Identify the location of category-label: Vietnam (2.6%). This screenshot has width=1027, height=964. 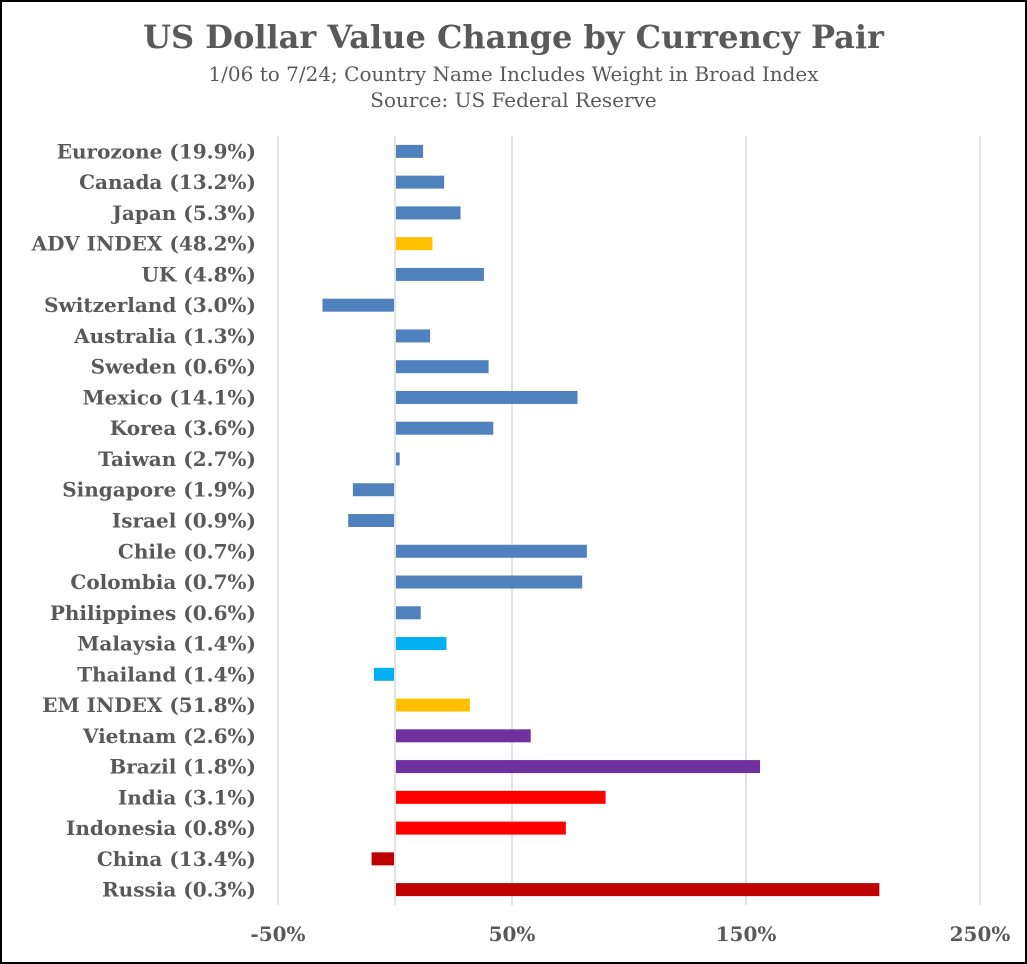
(169, 736).